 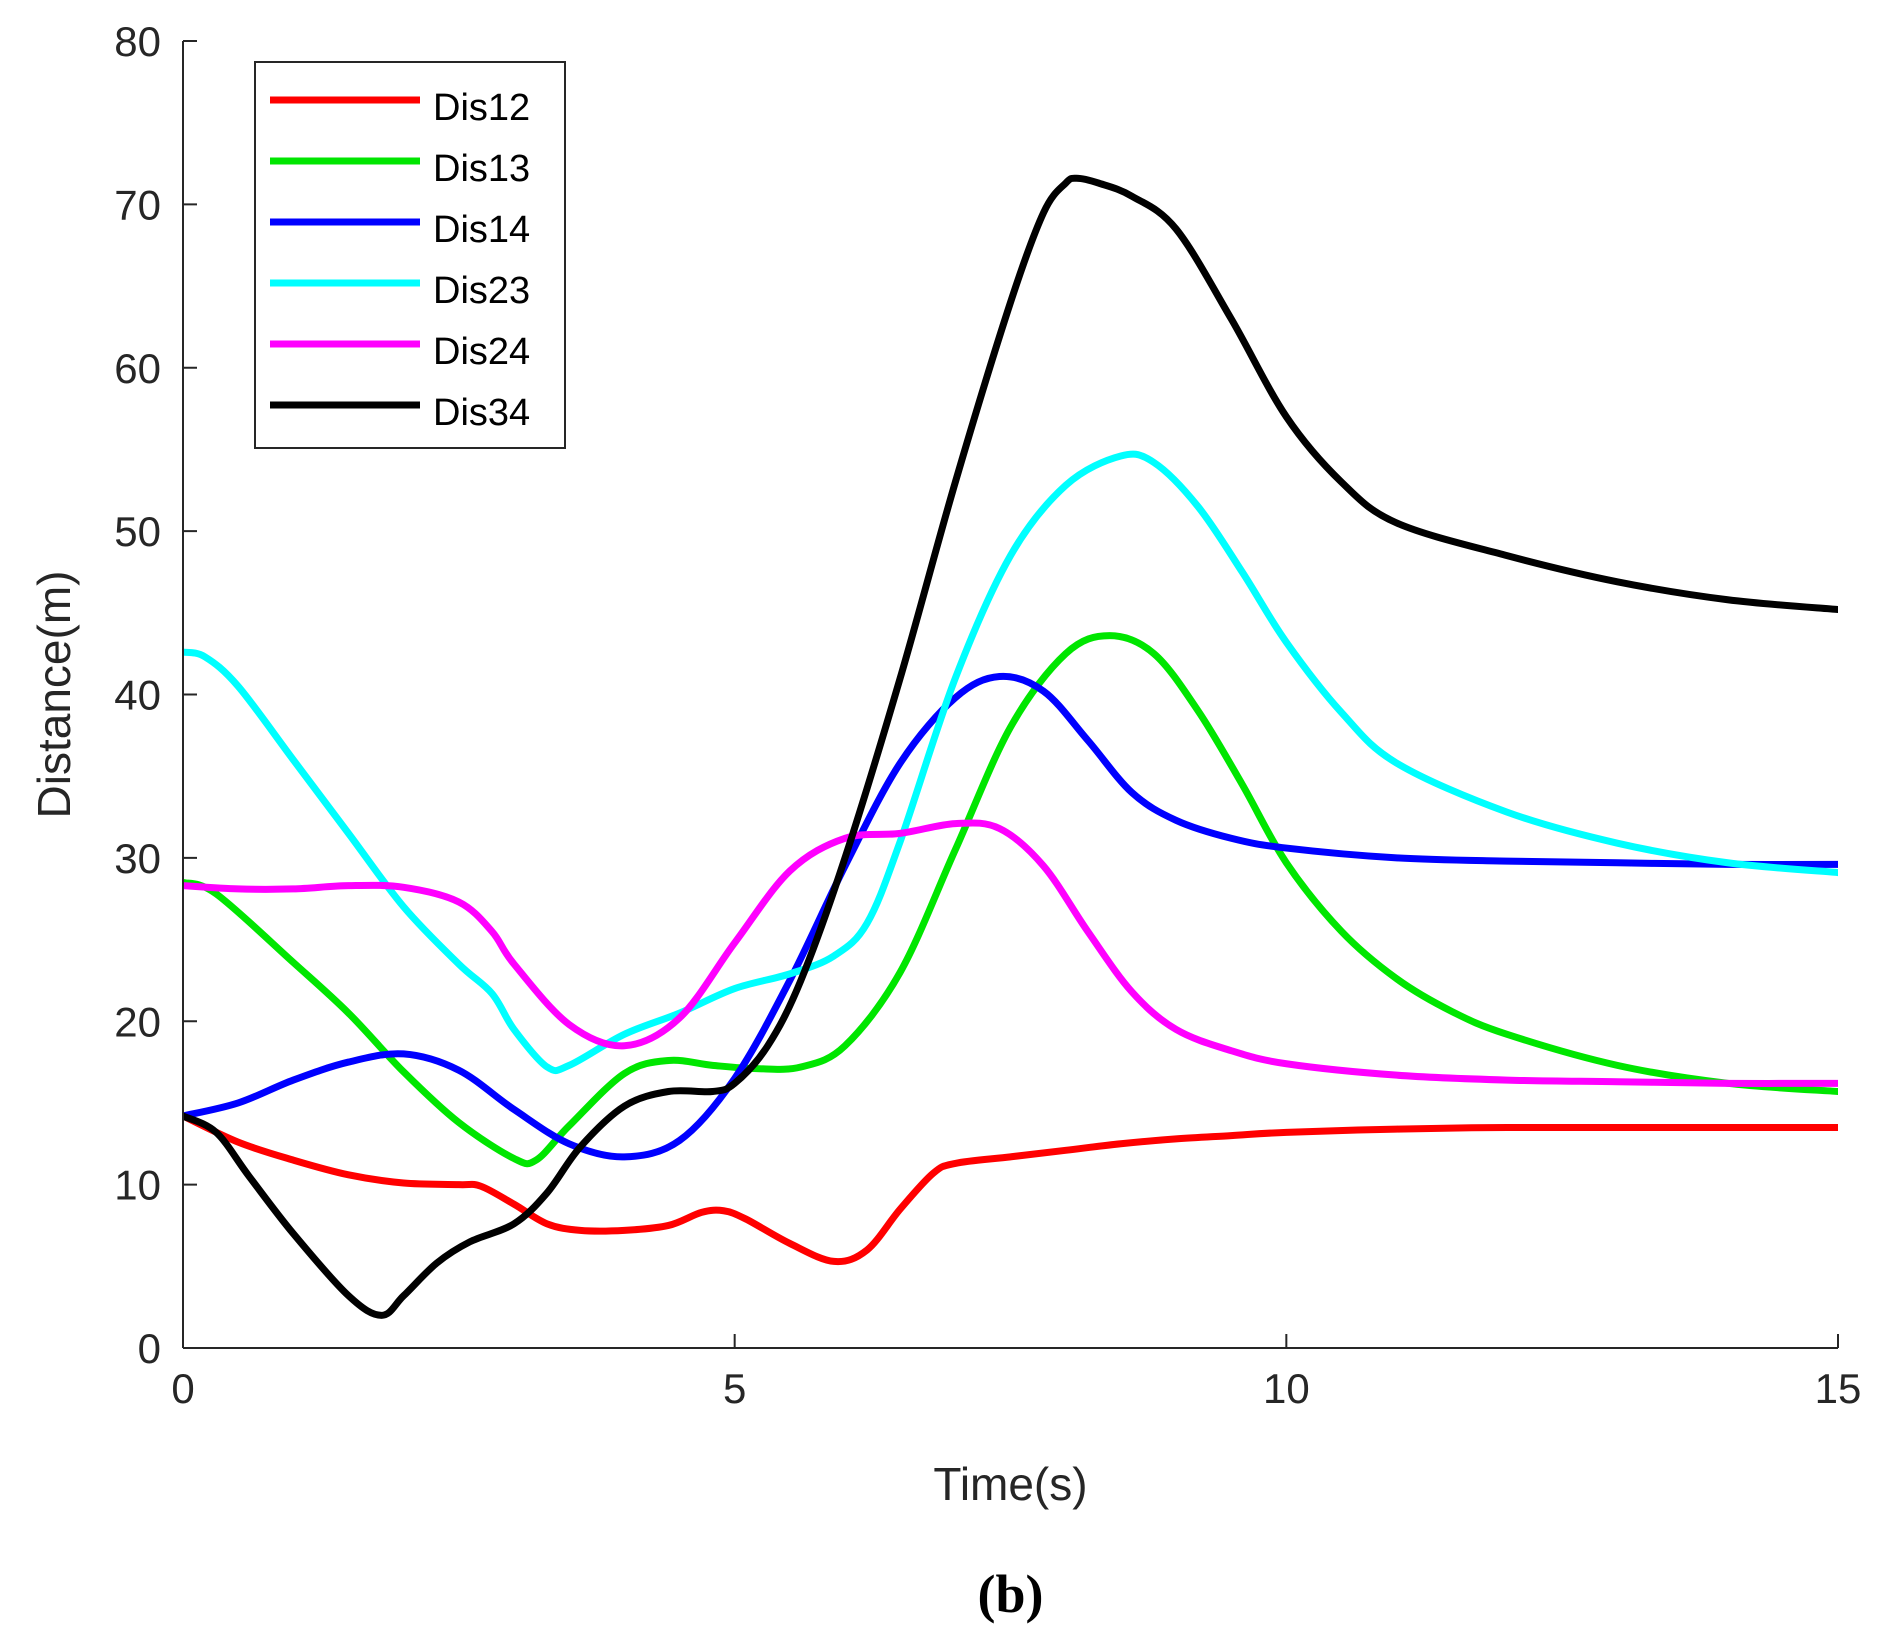 I want to click on y-tick-label: 70, so click(x=137, y=204).